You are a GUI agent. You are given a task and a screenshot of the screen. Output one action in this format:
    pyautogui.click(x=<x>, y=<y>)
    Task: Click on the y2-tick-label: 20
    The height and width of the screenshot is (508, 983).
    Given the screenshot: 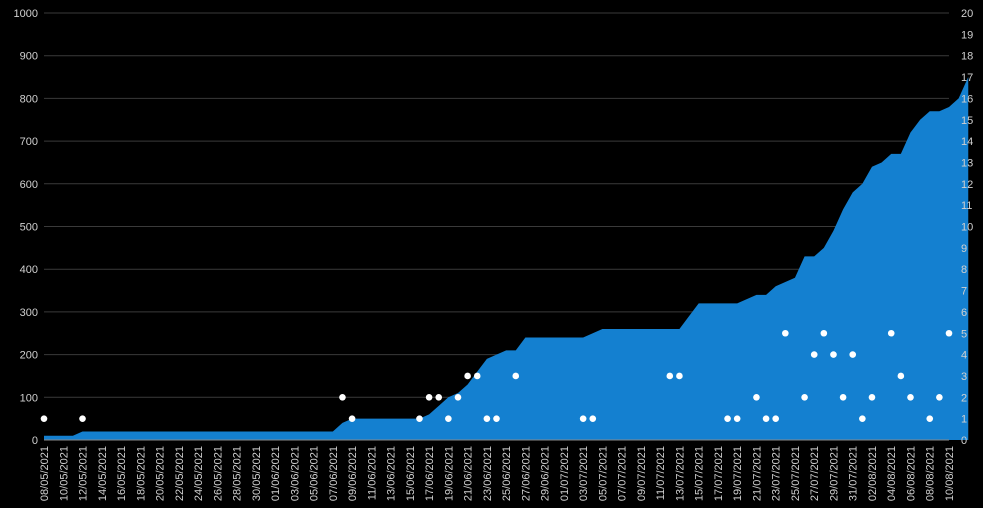 What is the action you would take?
    pyautogui.click(x=967, y=14)
    